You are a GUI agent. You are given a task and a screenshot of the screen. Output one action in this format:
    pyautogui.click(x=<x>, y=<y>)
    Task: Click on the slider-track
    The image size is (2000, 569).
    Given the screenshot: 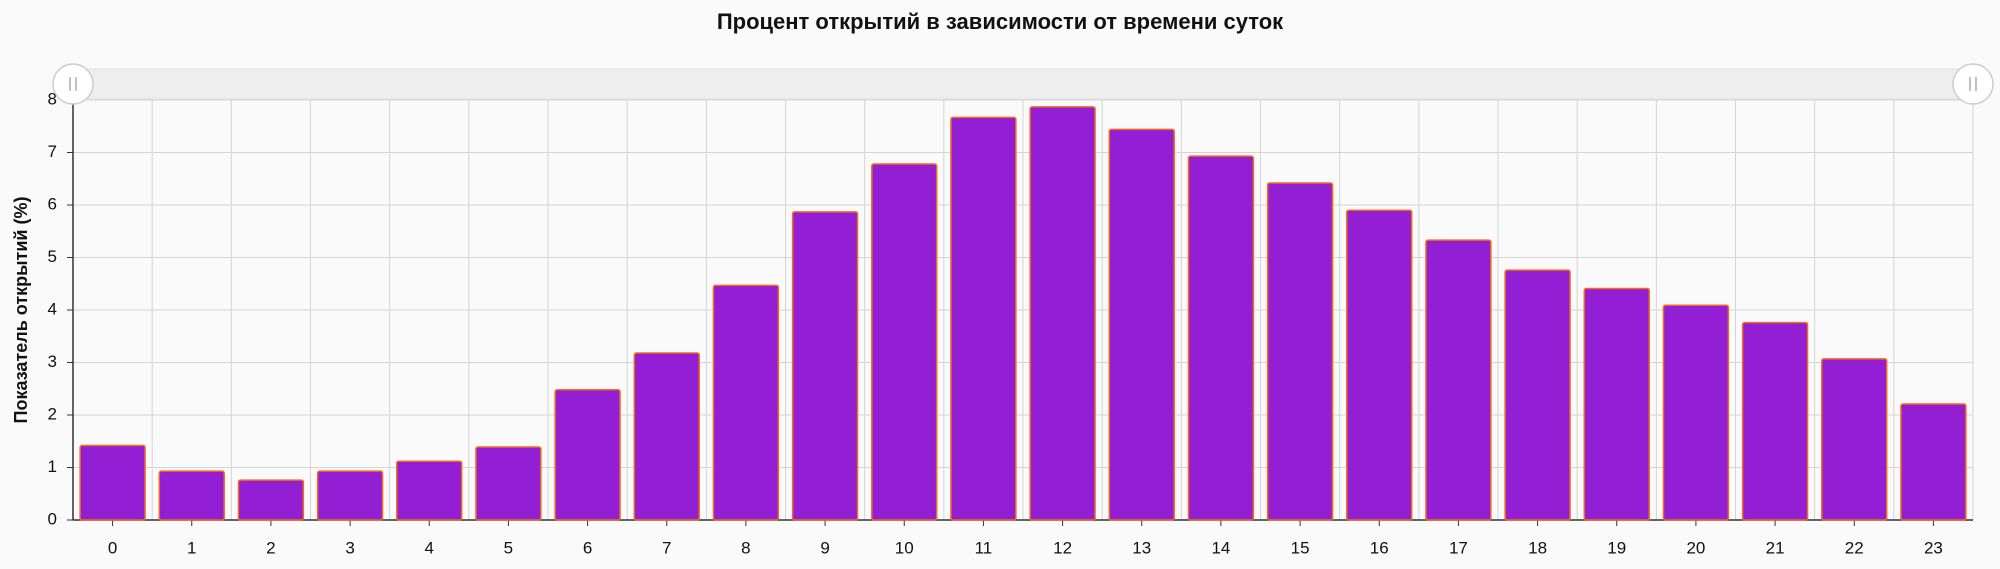 What is the action you would take?
    pyautogui.click(x=1023, y=84)
    